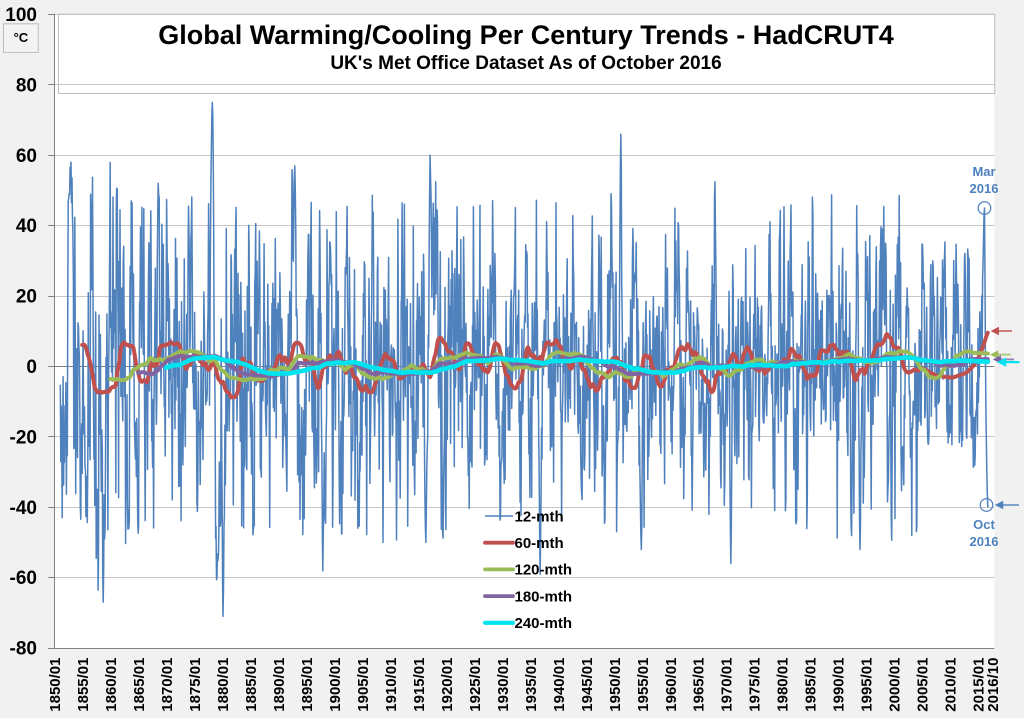  Describe the element at coordinates (544, 596) in the screenshot. I see `svg-text: 180-mth` at that location.